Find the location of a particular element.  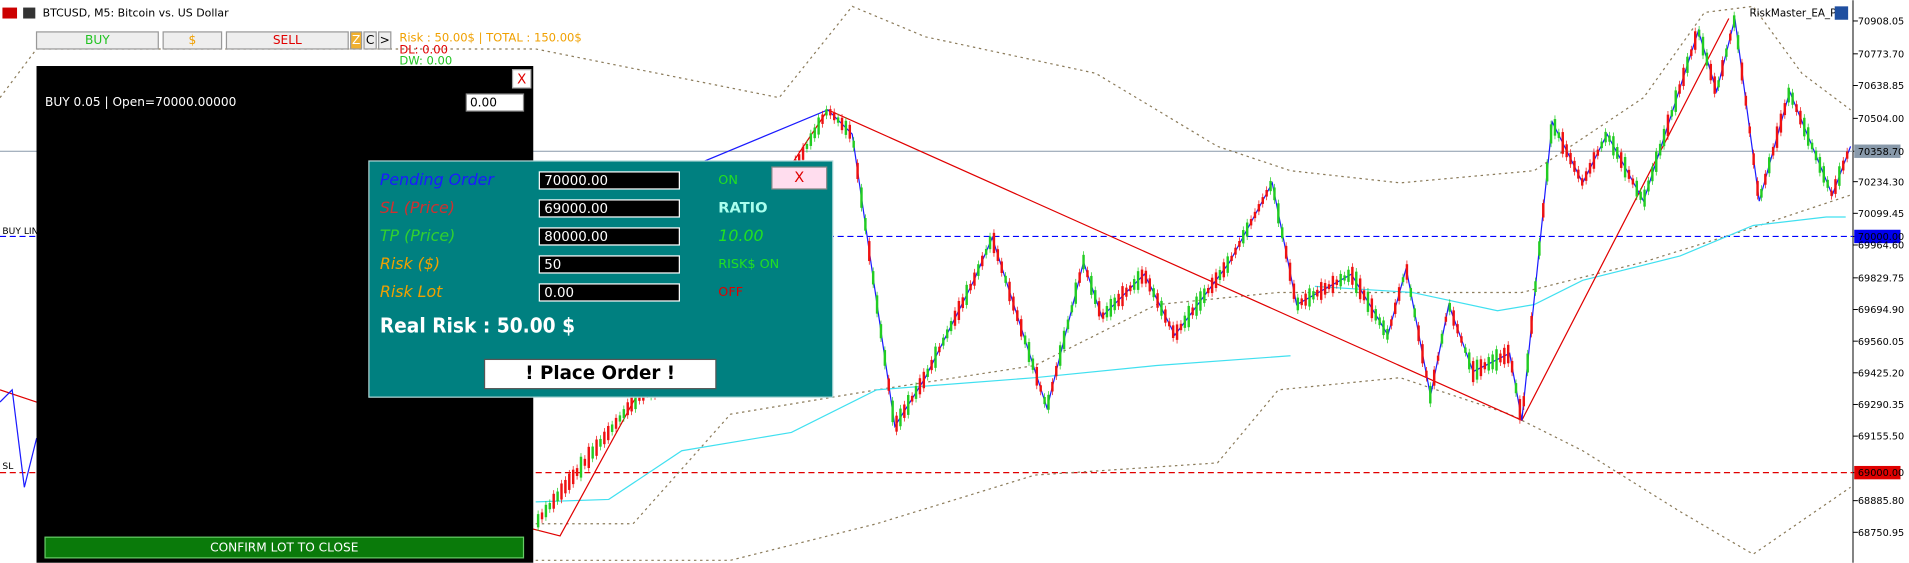

z-button is located at coordinates (356, 40).